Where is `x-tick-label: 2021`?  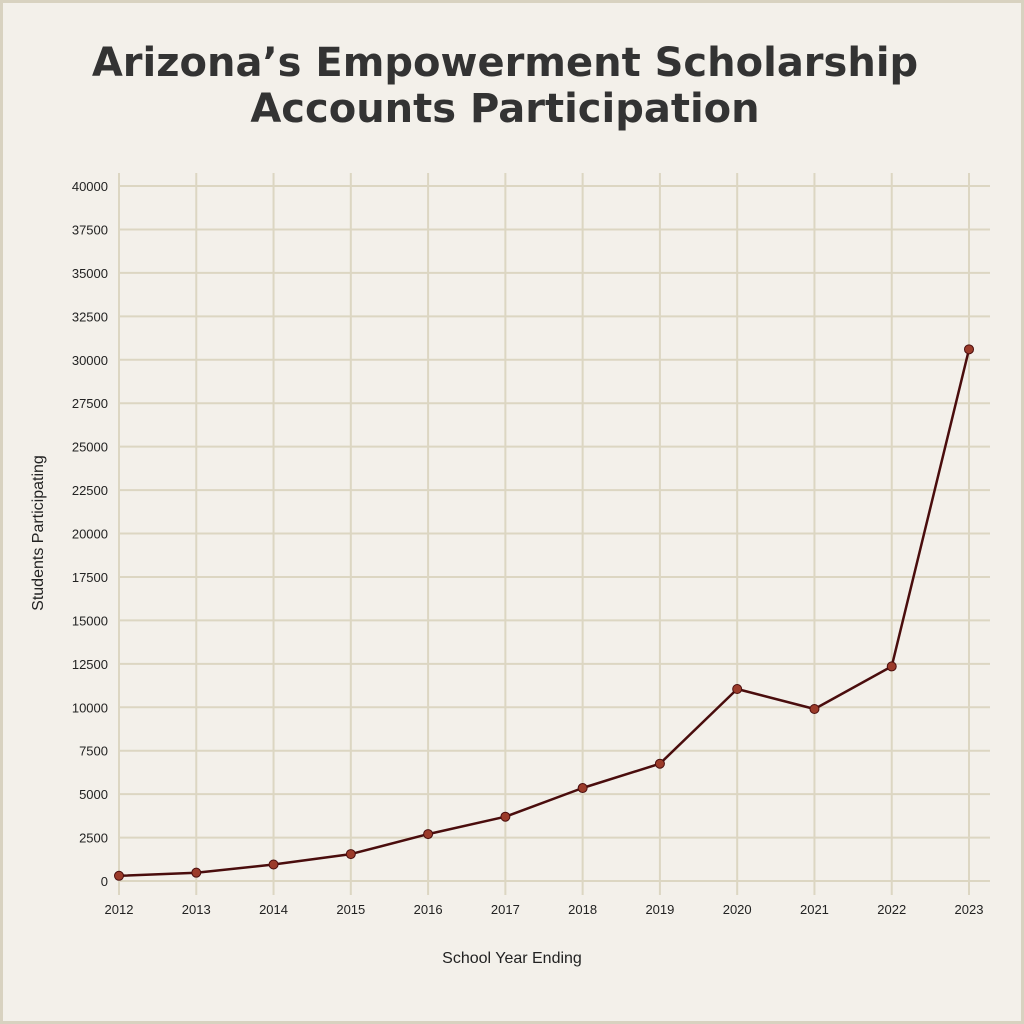 x-tick-label: 2021 is located at coordinates (814, 909).